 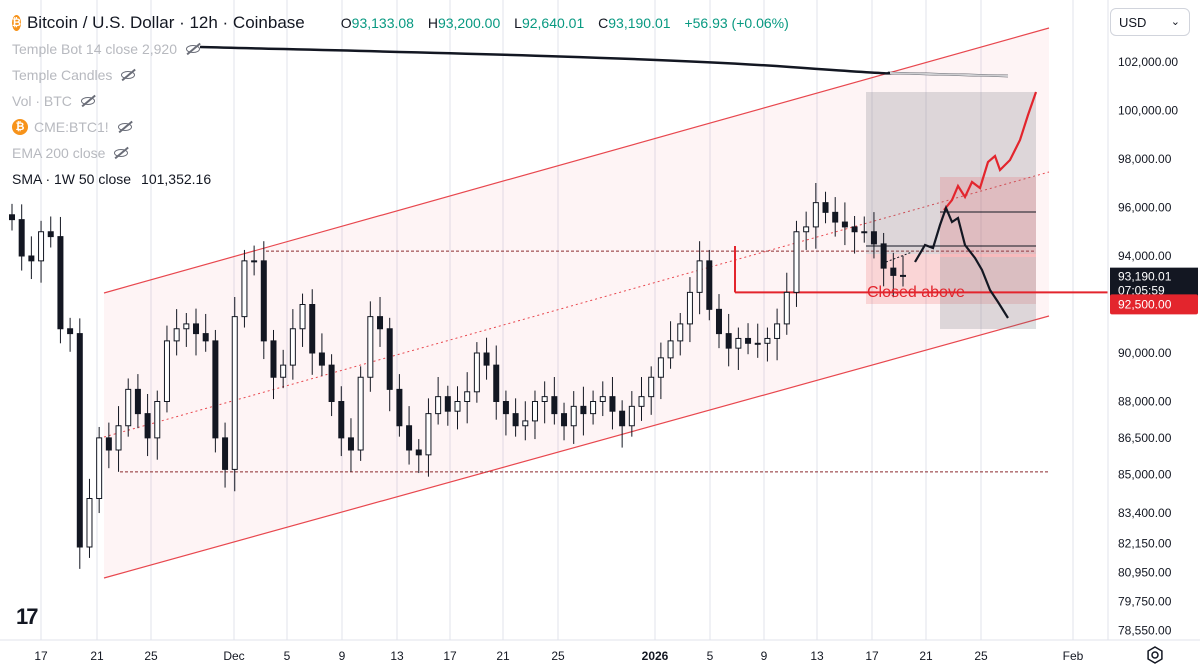 I want to click on current-price-label: 93,190.01, so click(x=1145, y=277).